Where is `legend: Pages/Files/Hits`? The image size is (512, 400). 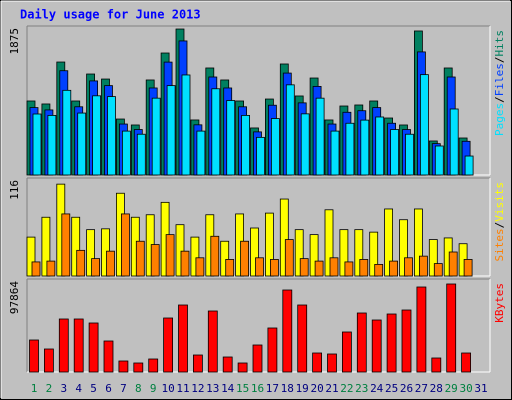 legend: Pages/Files/Hits is located at coordinates (499, 83).